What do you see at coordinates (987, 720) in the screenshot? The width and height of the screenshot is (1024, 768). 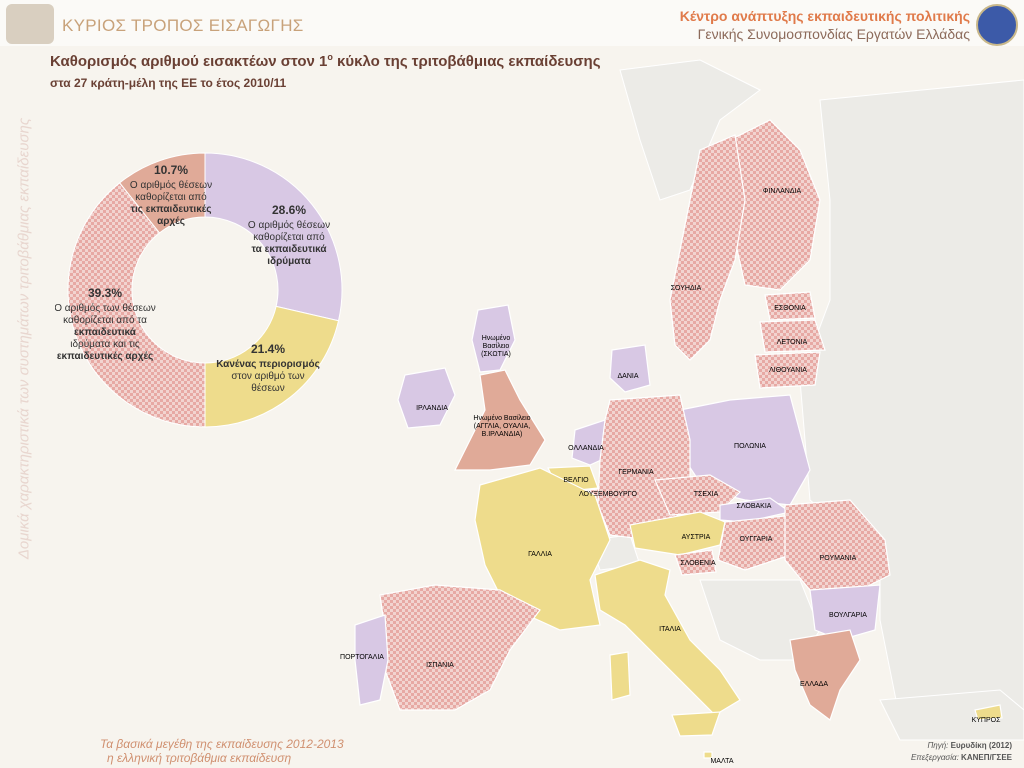 I see `map-label-cyprus: ΚΥΠΡΟΣ` at bounding box center [987, 720].